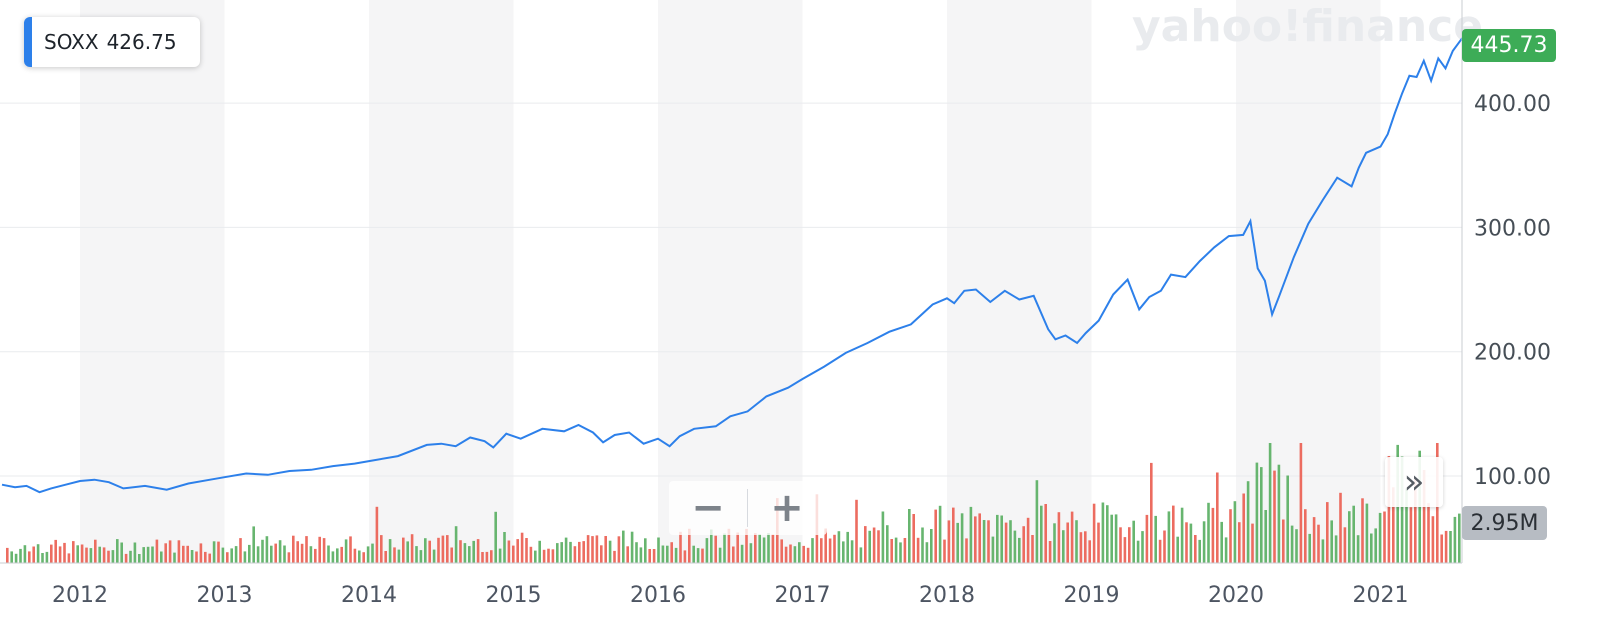 The height and width of the screenshot is (632, 1600). What do you see at coordinates (1512, 291) in the screenshot?
I see `y-axis-labels: 100.00 200.00 300.00 400.00` at bounding box center [1512, 291].